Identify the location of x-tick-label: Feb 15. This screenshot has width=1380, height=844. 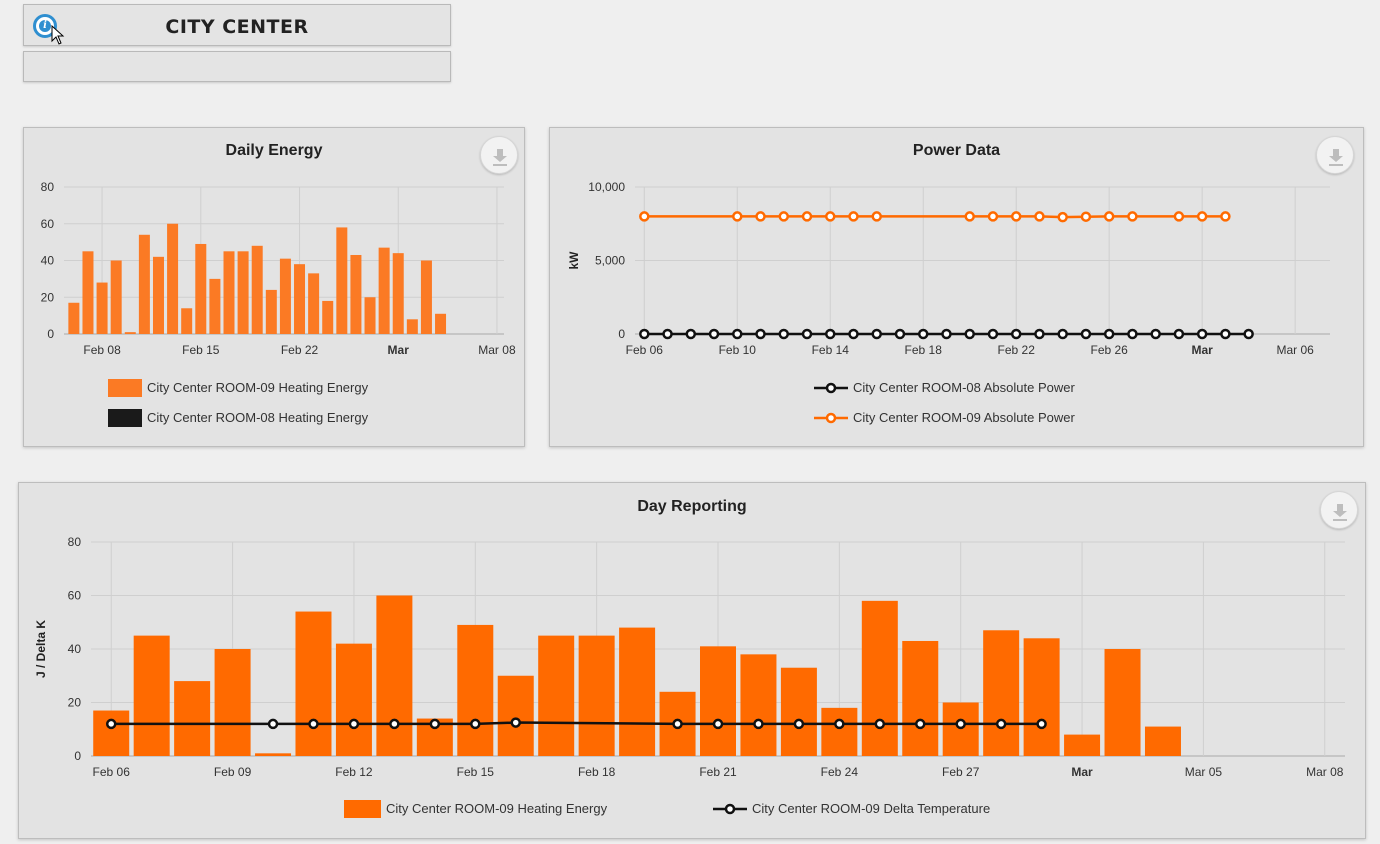
(201, 350).